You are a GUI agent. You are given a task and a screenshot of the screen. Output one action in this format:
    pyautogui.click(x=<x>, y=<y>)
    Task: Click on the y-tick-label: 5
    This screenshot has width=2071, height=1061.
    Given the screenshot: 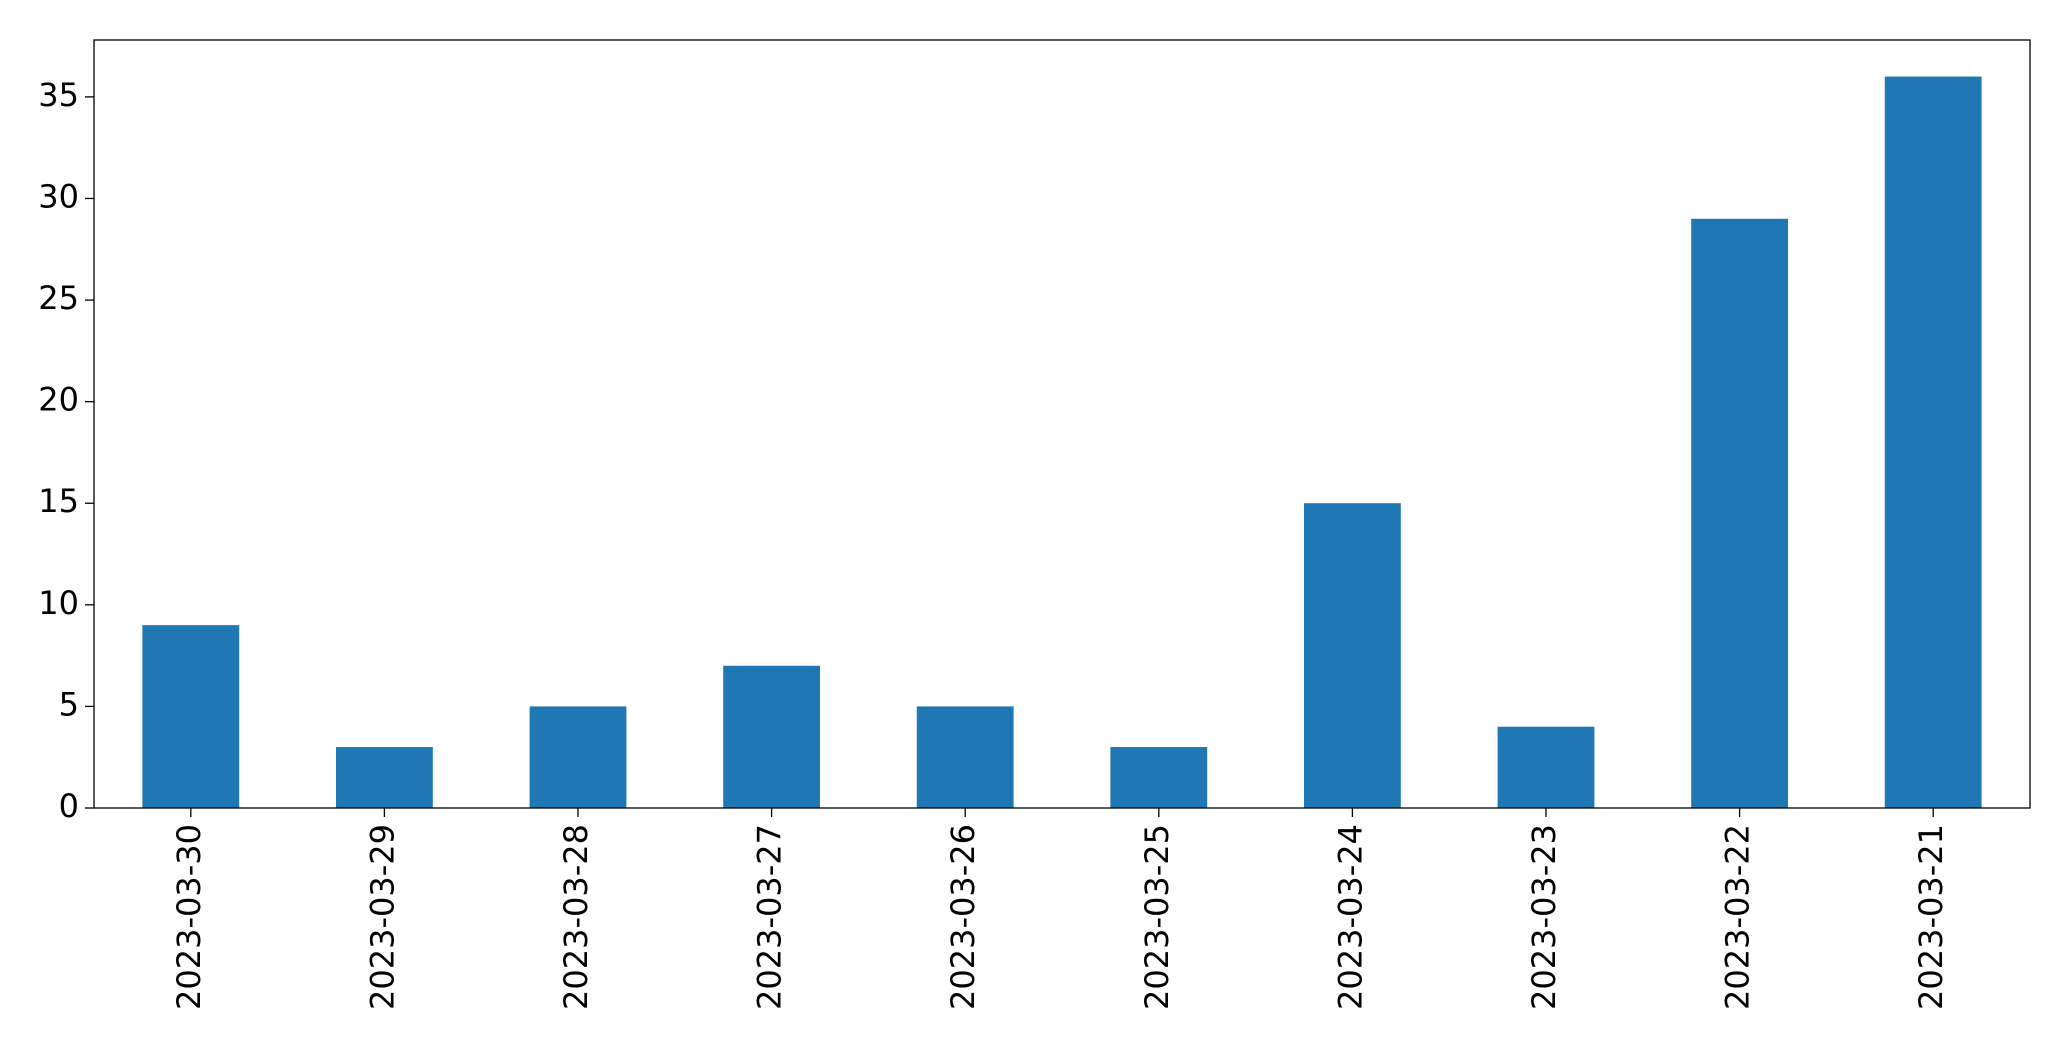 What is the action you would take?
    pyautogui.click(x=69, y=704)
    